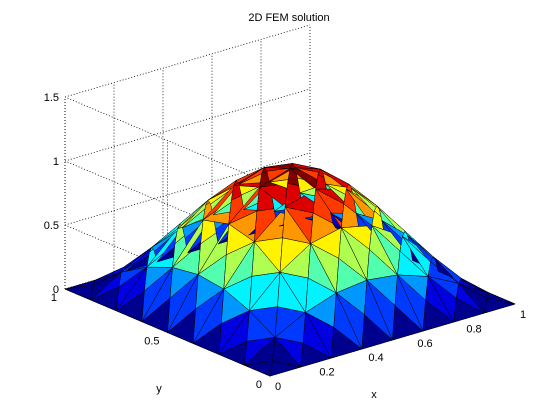 Image resolution: width=560 pixels, height=420 pixels. Describe the element at coordinates (424, 344) in the screenshot. I see `x-tick-label-3: 0.6` at that location.